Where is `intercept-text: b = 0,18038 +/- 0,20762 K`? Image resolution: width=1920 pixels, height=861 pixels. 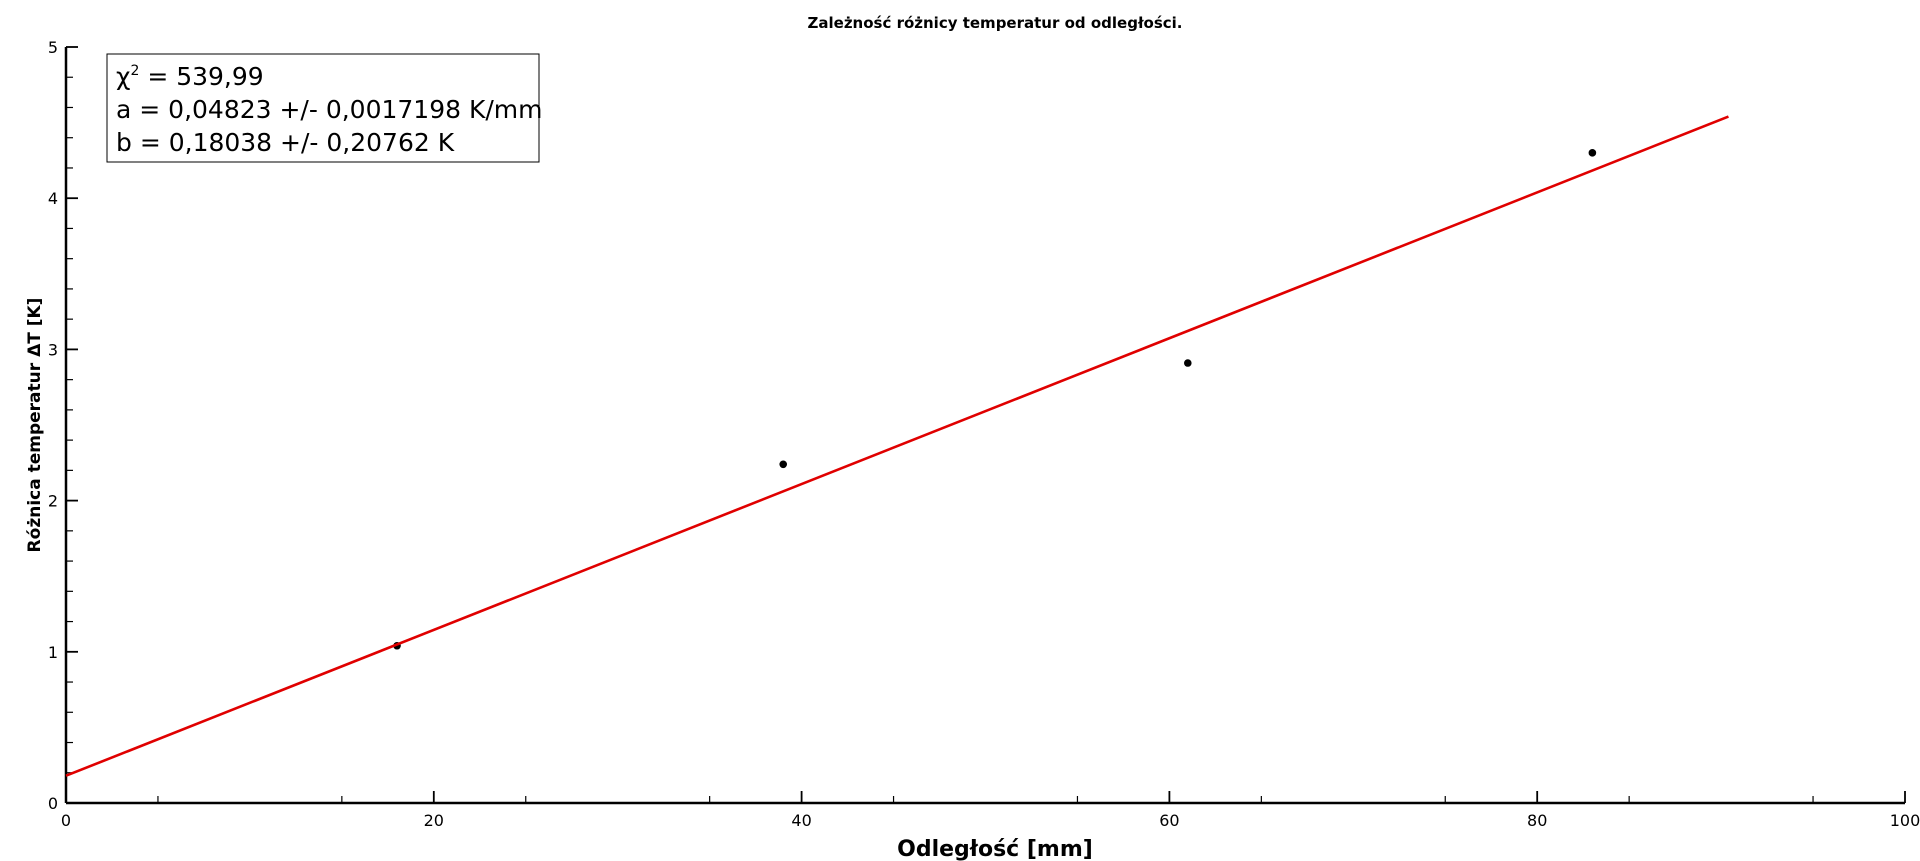
intercept-text: b = 0,18038 +/- 0,20762 K is located at coordinates (285, 142).